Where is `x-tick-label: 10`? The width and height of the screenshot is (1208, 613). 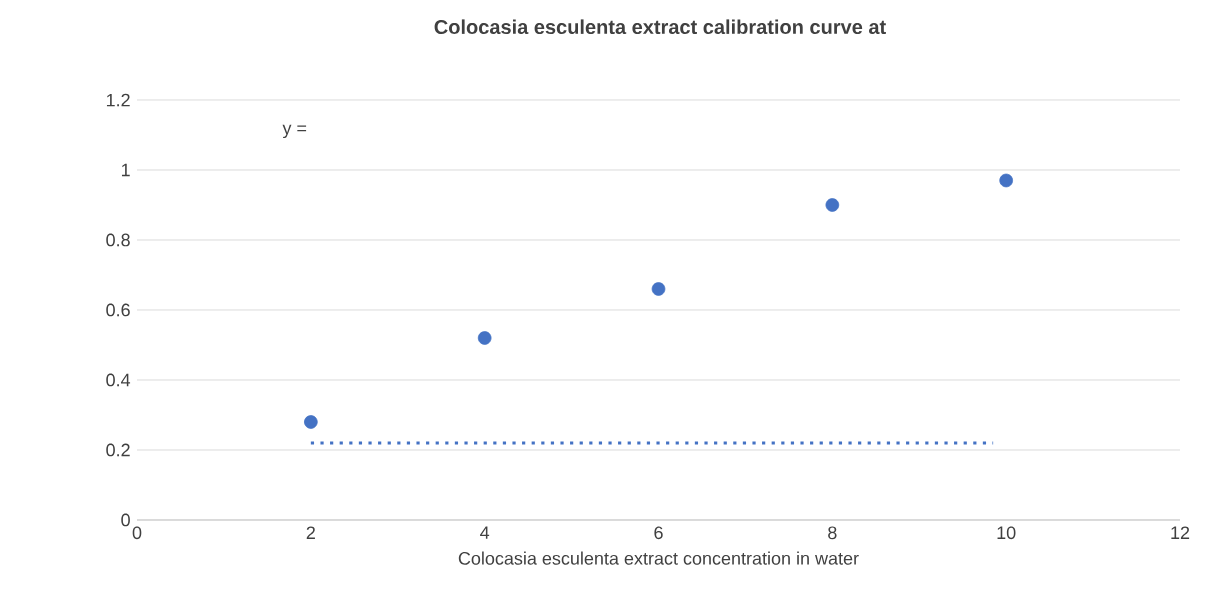 x-tick-label: 10 is located at coordinates (1006, 533).